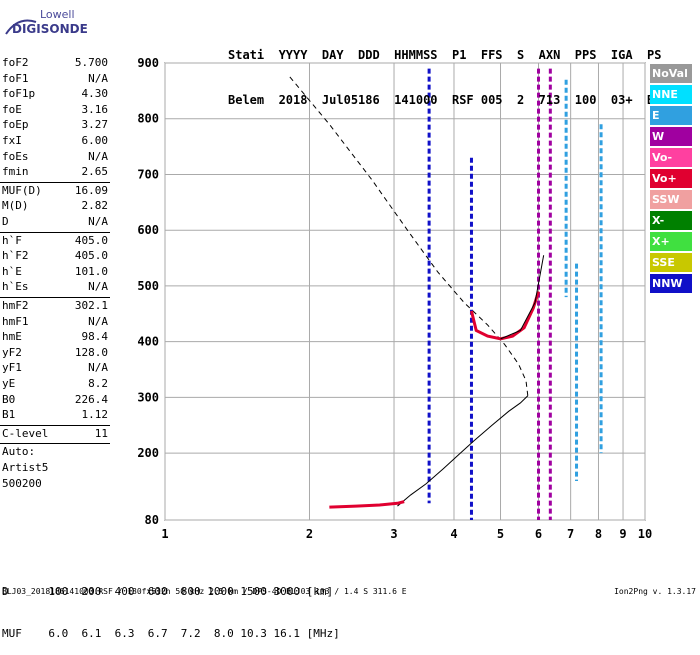  I want to click on param-key: yF1, so click(12, 368).